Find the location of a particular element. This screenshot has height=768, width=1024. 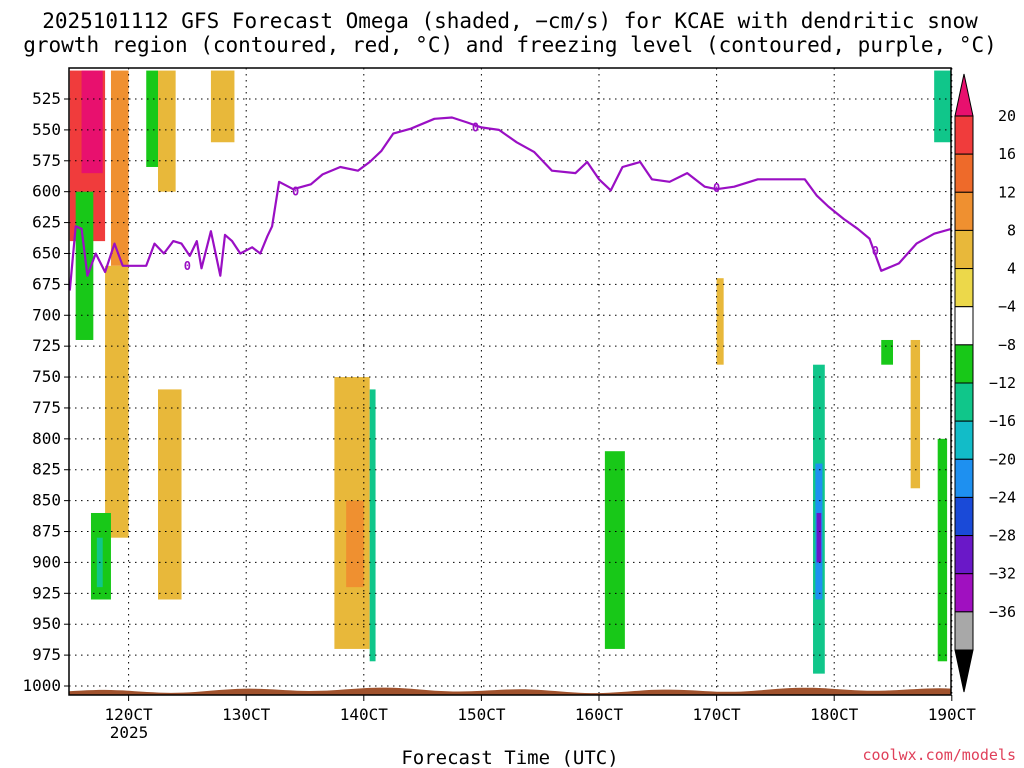

credit-text: coolwx.com/models is located at coordinates (939, 755).